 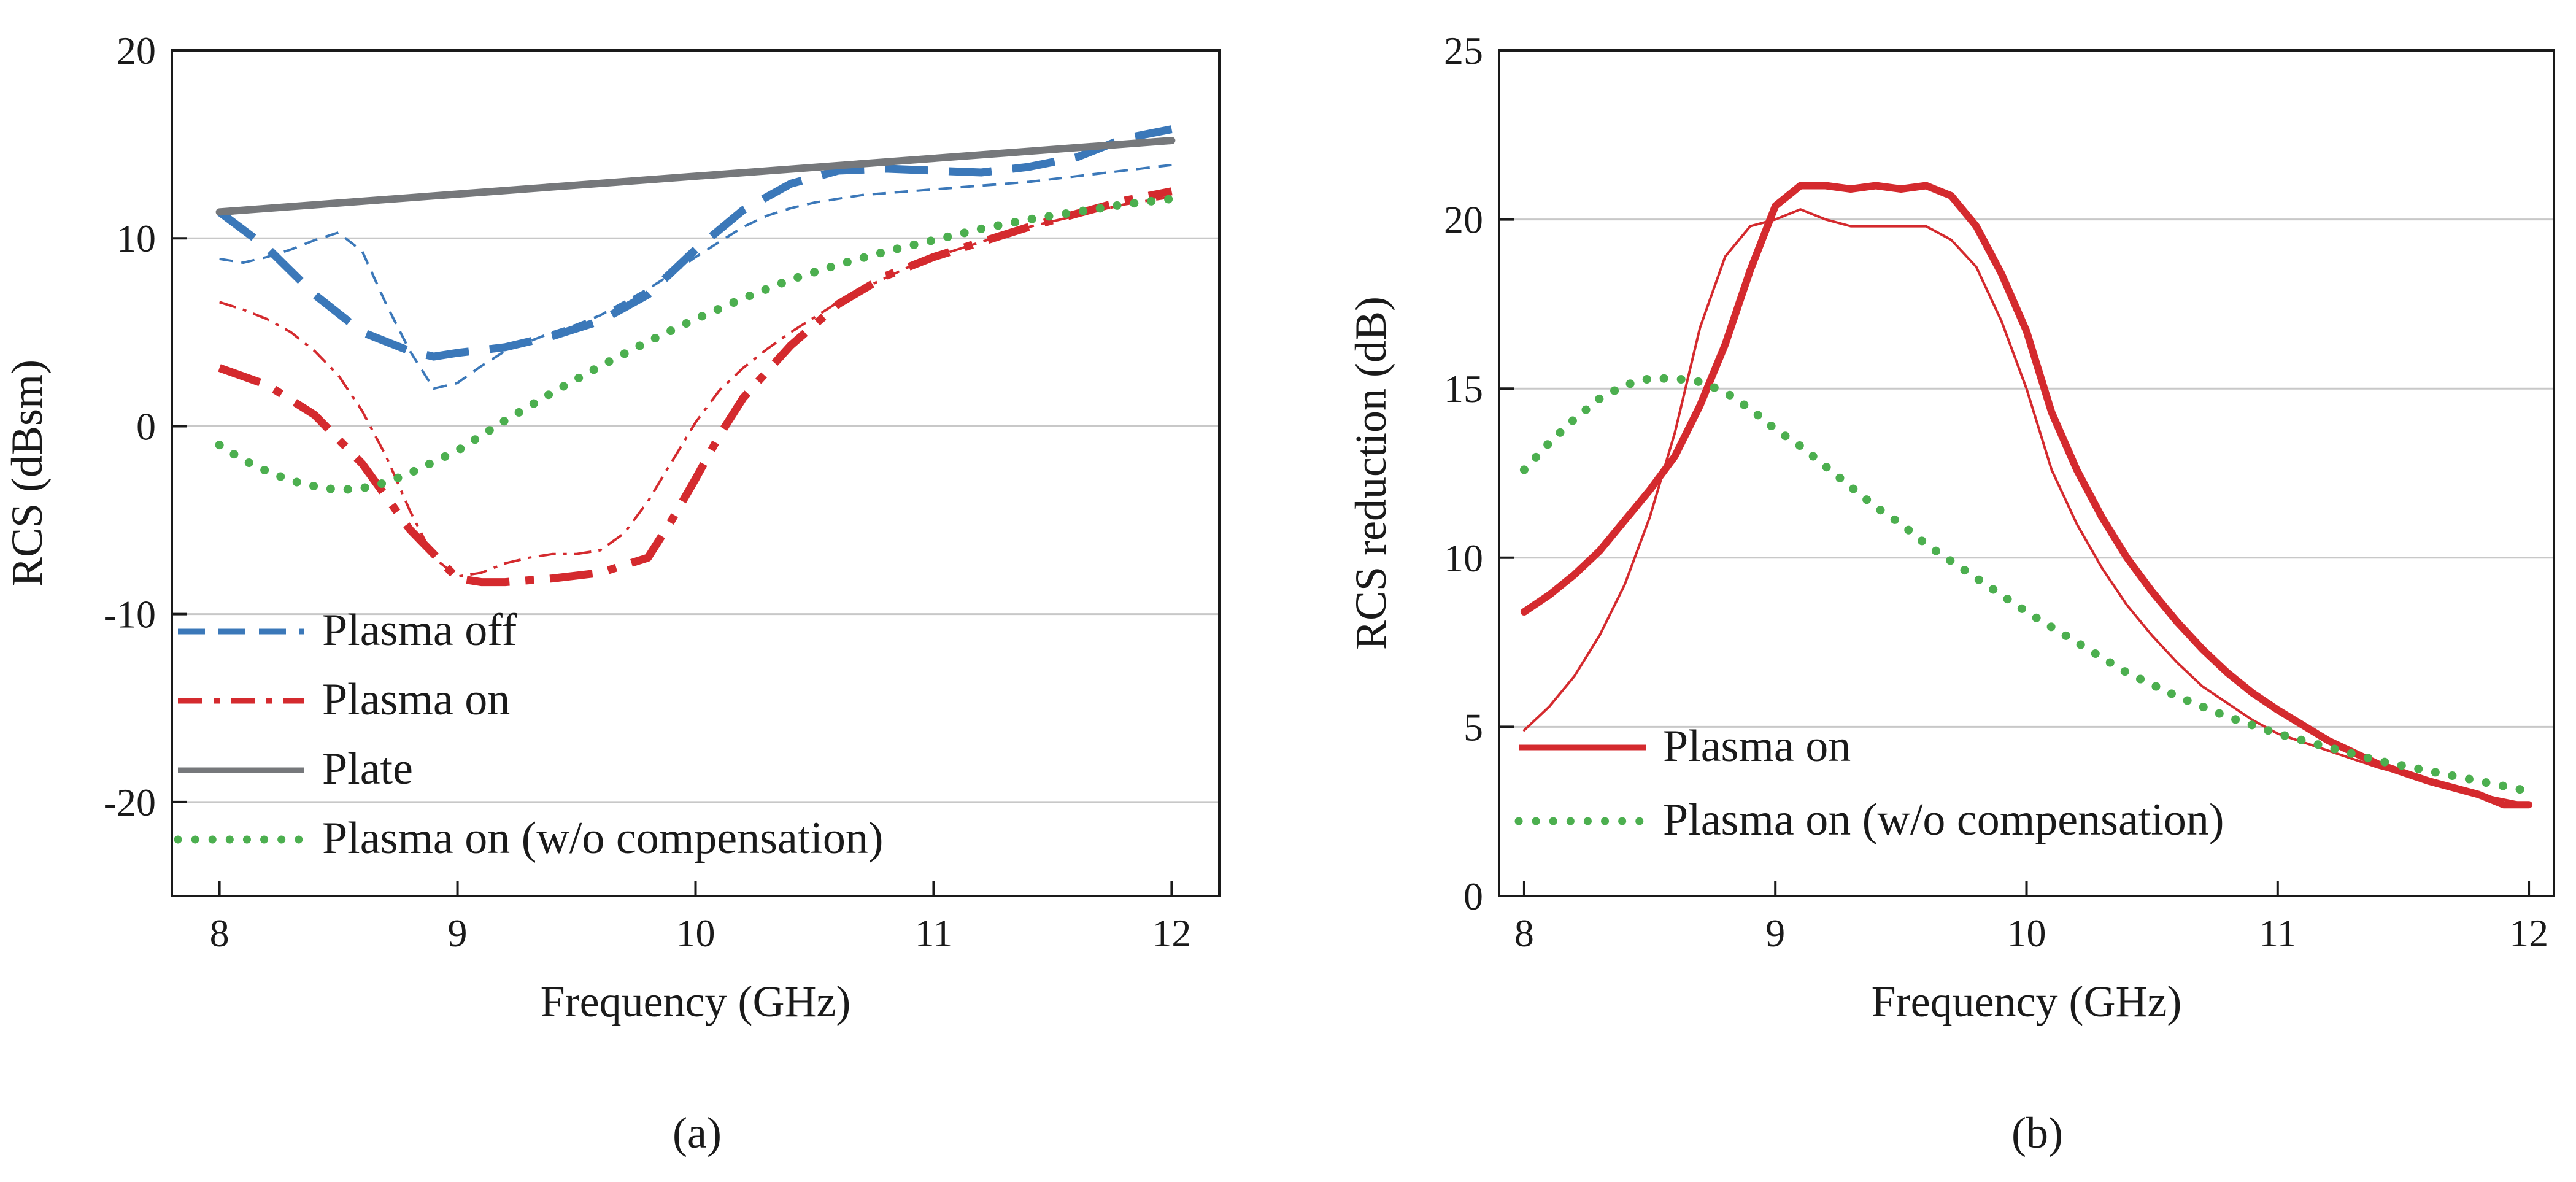 I want to click on y-tick-label: 15, so click(x=1463, y=389).